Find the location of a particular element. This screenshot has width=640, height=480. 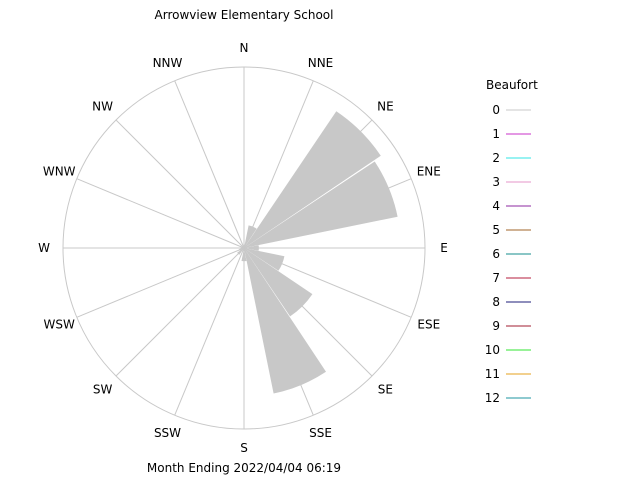

petal-ne is located at coordinates (312, 179).